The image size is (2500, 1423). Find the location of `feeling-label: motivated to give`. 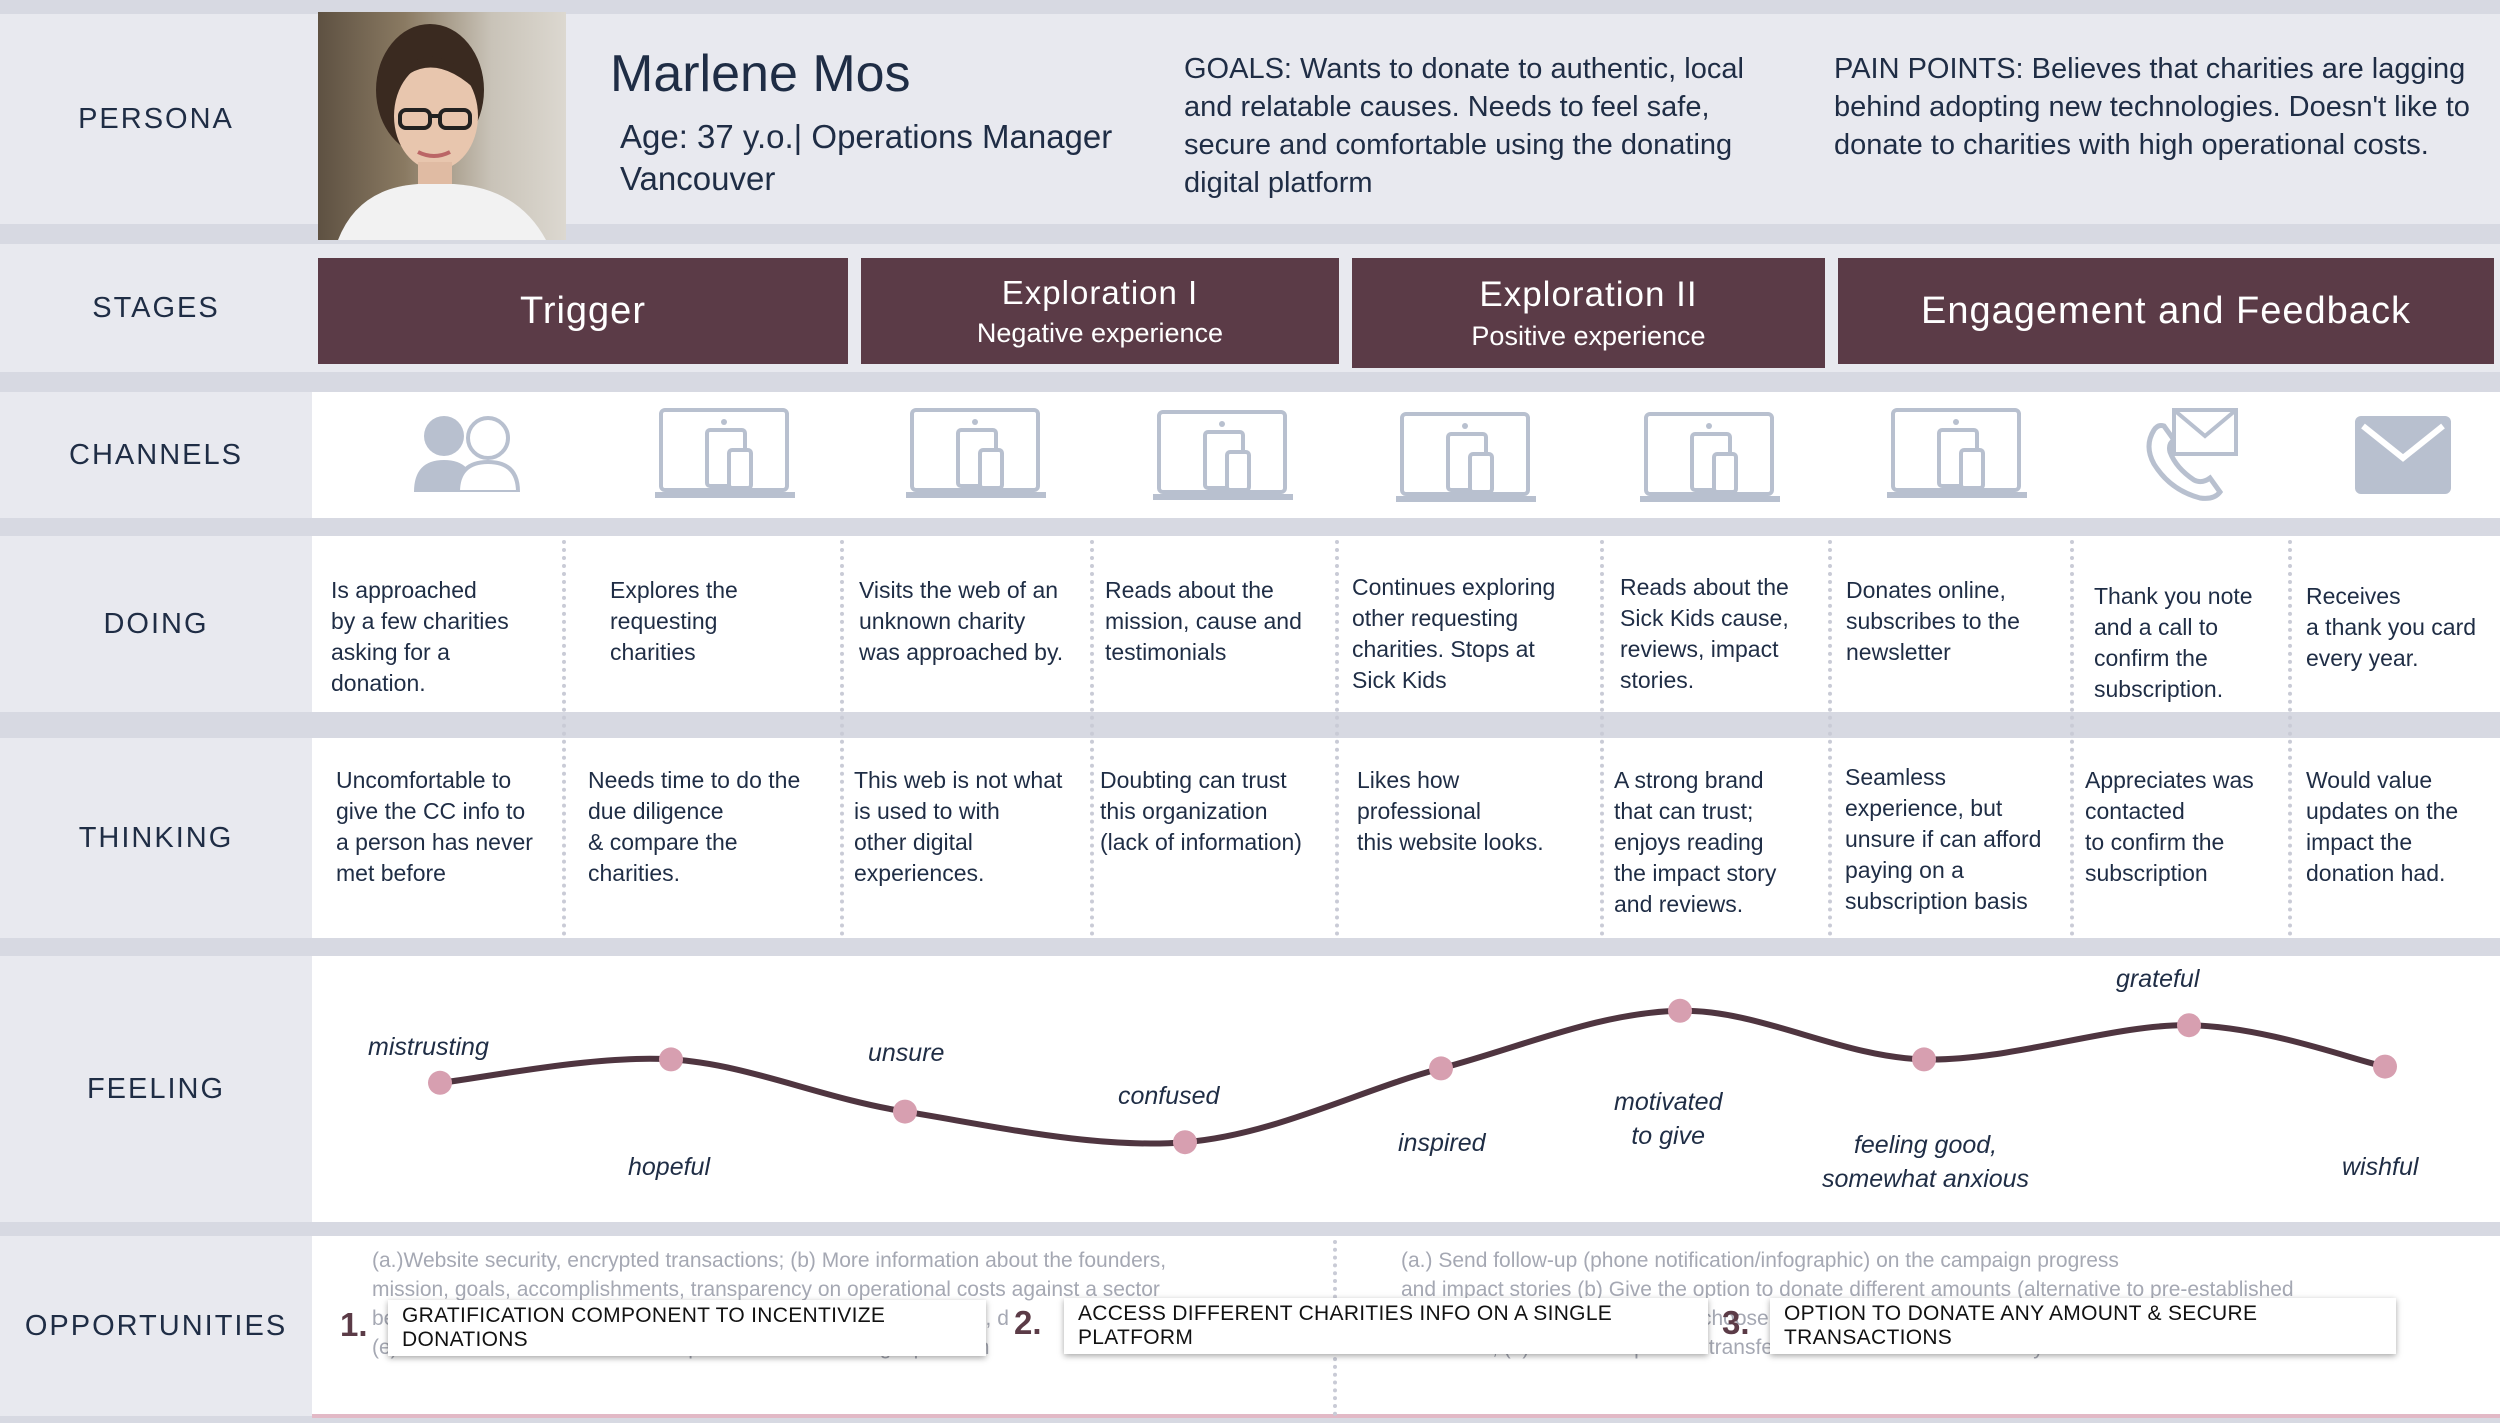

feeling-label: motivated to give is located at coordinates (1668, 1119).